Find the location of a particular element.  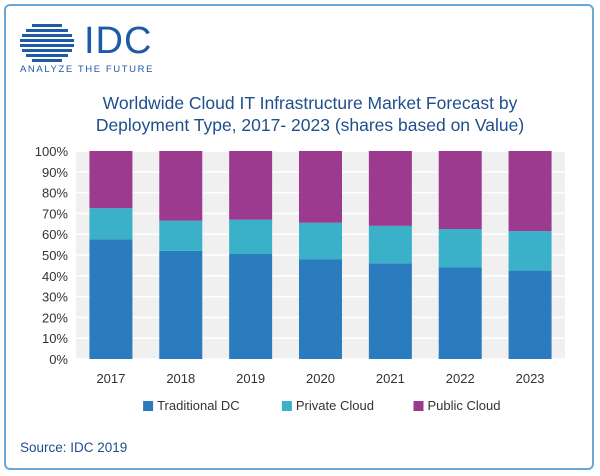

y-tick-label: 30% is located at coordinates (55, 297).